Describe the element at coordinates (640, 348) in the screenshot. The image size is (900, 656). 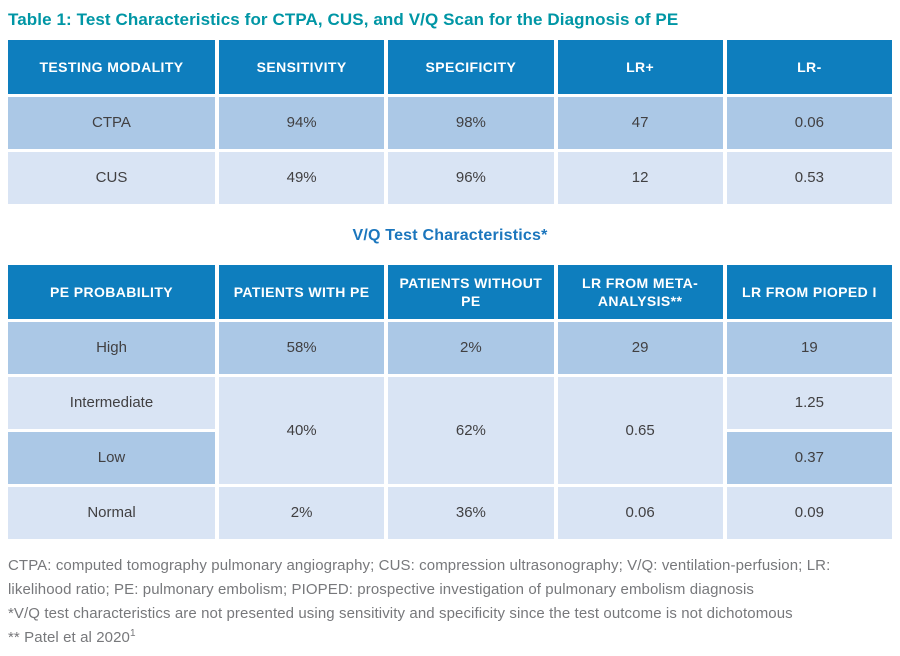
I see `cell-high-lr-meta: 29` at that location.